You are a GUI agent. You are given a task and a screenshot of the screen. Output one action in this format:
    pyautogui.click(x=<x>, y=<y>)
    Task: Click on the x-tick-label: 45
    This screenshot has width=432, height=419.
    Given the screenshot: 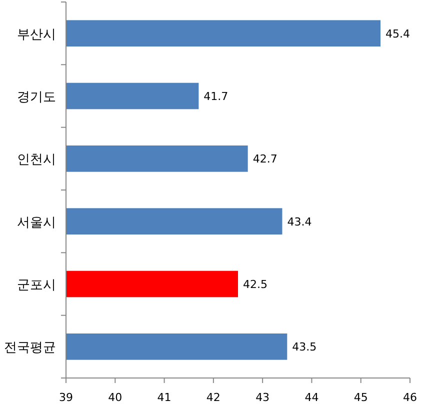 What is the action you would take?
    pyautogui.click(x=361, y=397)
    